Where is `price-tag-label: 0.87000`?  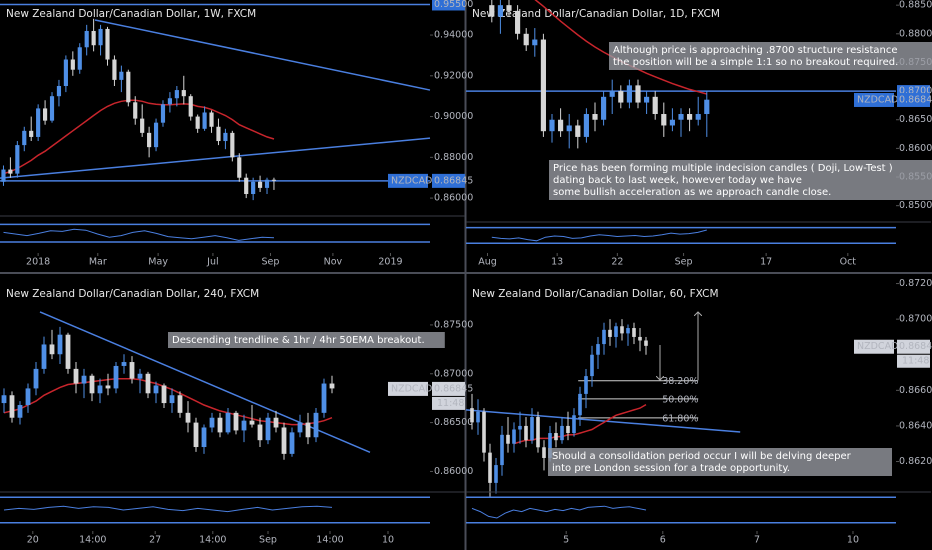 price-tag-label: 0.87000 is located at coordinates (915, 91).